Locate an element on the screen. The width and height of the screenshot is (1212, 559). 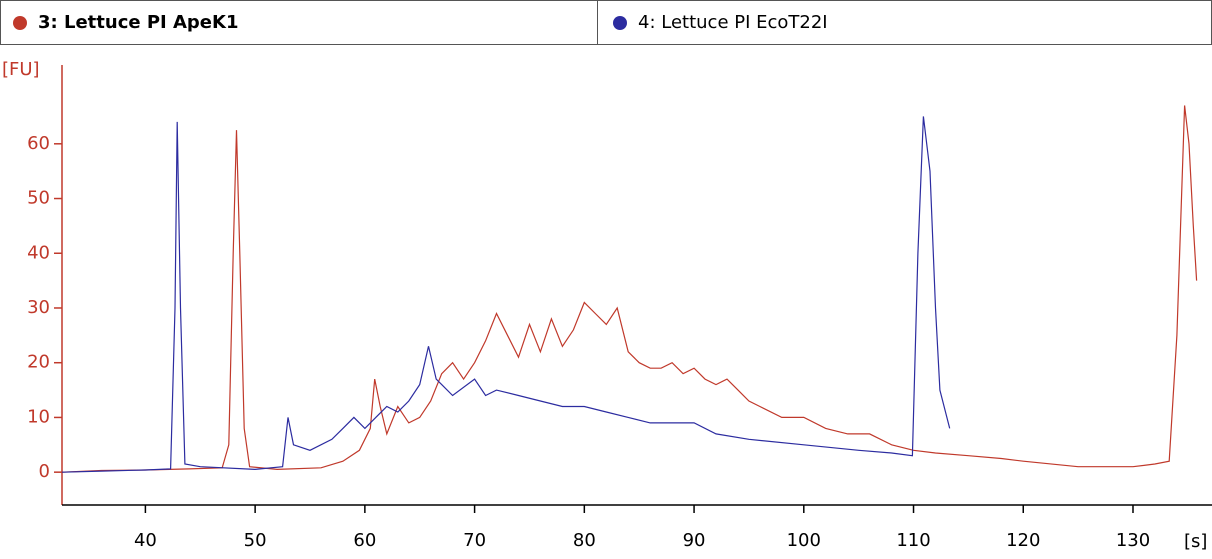
x-tick-label: 90 is located at coordinates (694, 540).